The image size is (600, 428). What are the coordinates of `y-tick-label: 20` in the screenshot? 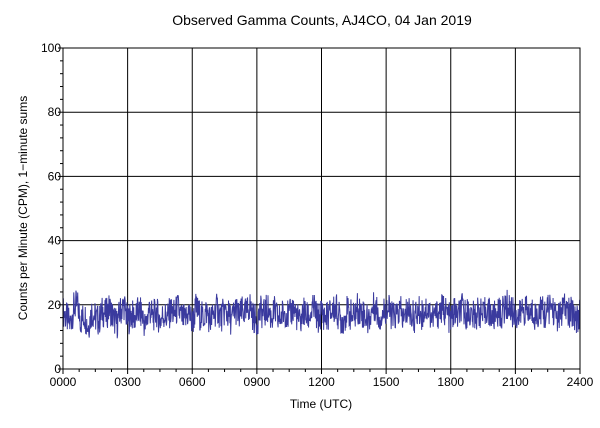 It's located at (55, 305).